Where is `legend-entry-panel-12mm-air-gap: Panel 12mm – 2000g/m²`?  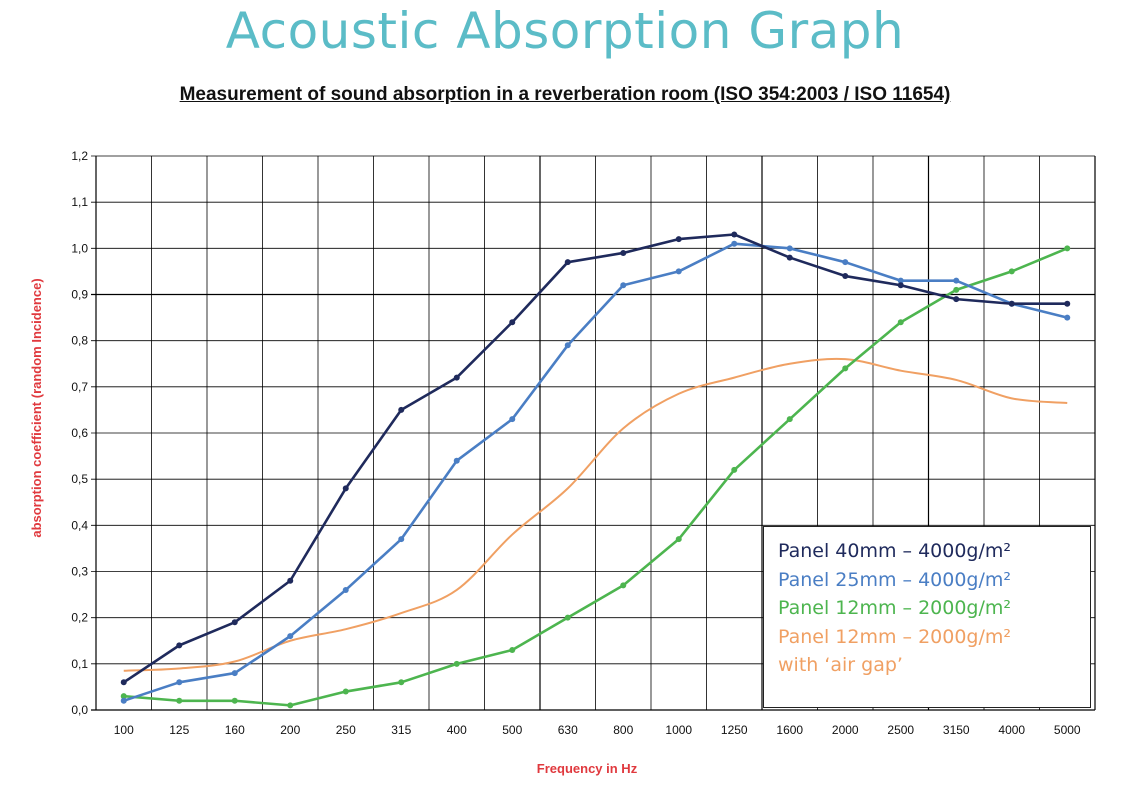 legend-entry-panel-12mm-air-gap: Panel 12mm – 2000g/m² is located at coordinates (895, 636).